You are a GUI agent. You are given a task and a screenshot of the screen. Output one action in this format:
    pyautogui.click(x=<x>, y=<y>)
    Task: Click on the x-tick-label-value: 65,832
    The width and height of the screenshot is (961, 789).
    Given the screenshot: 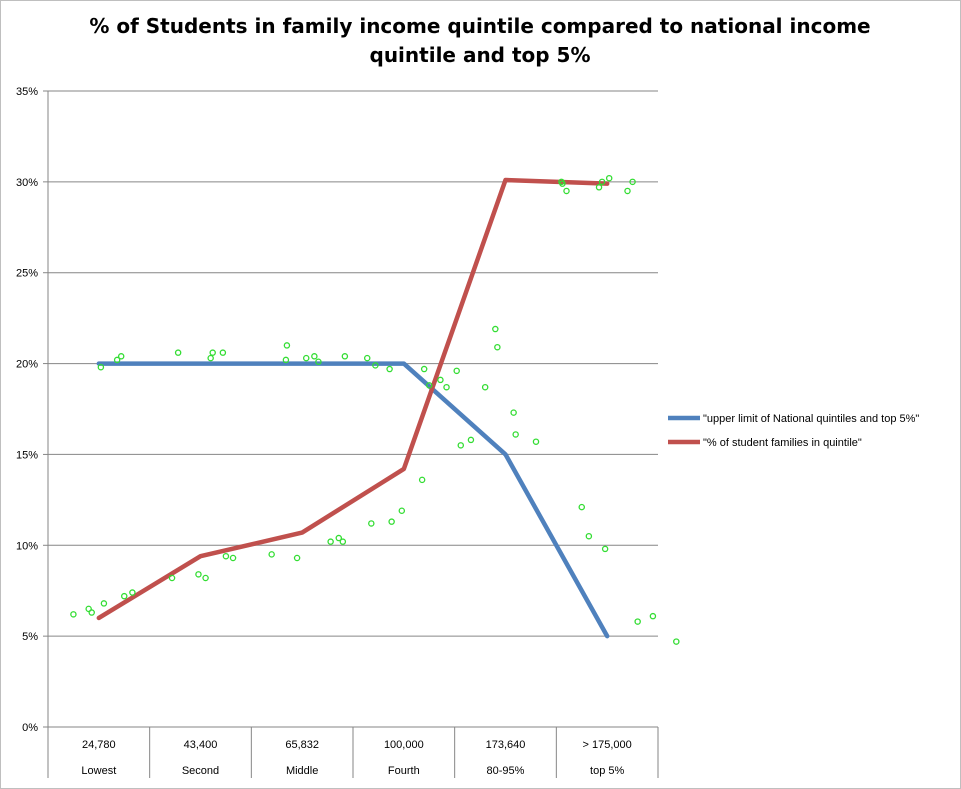 What is the action you would take?
    pyautogui.click(x=302, y=745)
    